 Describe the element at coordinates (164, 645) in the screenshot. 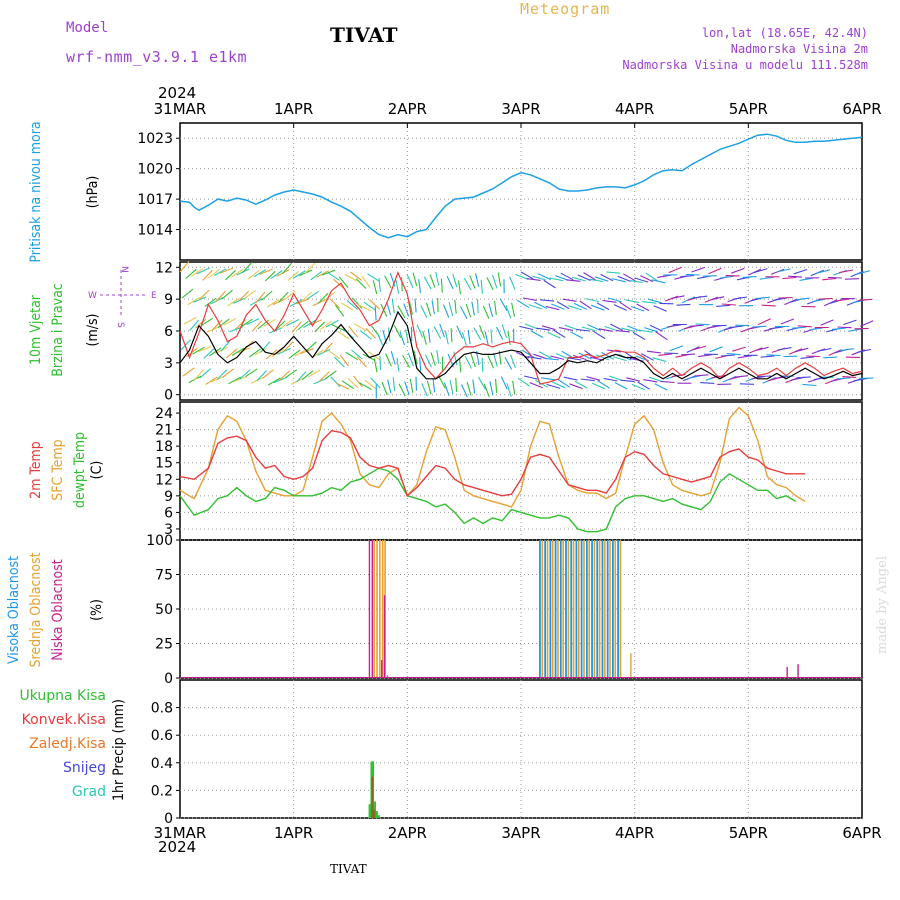

I see `y-tick-cloud: 25` at that location.